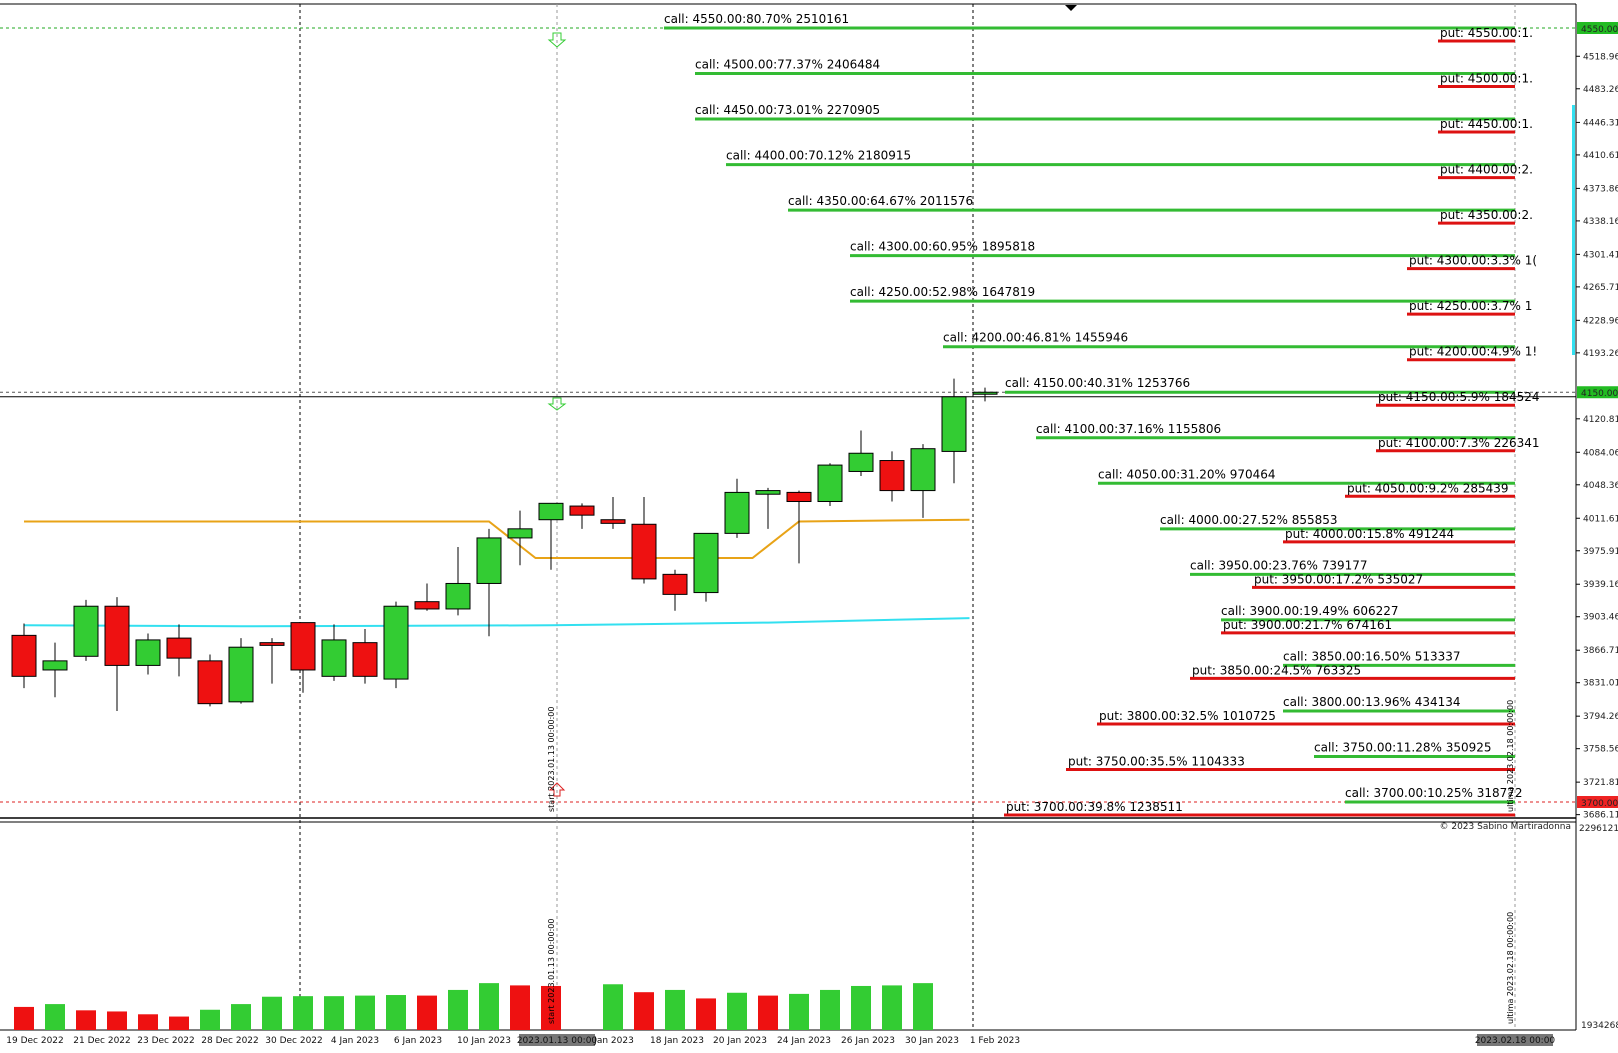  Describe the element at coordinates (868, 1041) in the screenshot. I see `date-label: 26 Jan 2023` at that location.